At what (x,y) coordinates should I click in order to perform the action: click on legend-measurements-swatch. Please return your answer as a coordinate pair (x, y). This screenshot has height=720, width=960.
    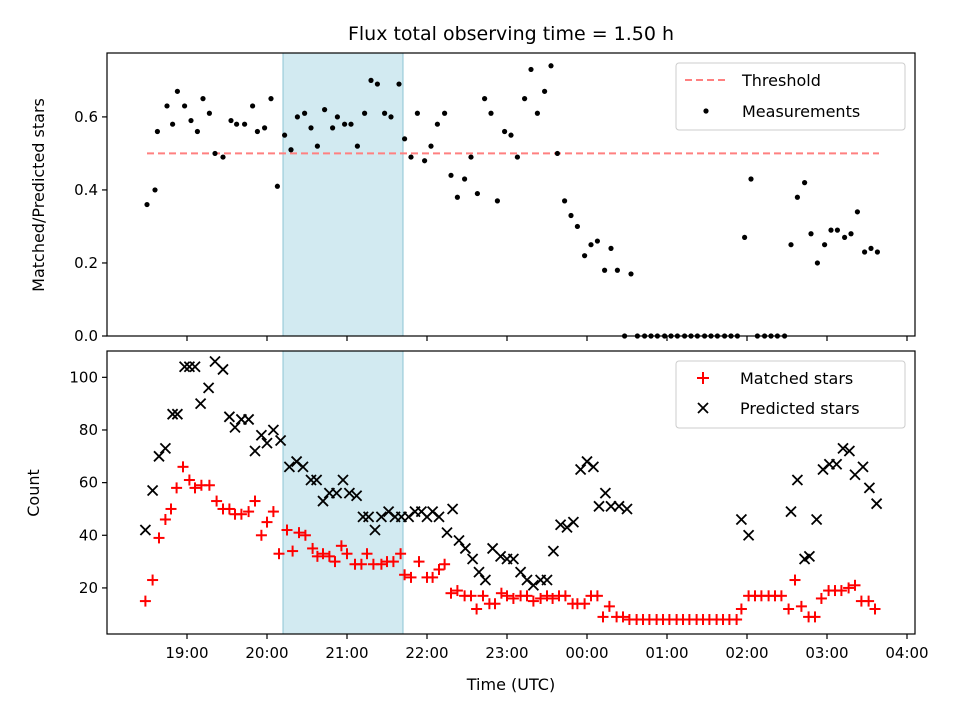
    Looking at the image, I should click on (706, 111).